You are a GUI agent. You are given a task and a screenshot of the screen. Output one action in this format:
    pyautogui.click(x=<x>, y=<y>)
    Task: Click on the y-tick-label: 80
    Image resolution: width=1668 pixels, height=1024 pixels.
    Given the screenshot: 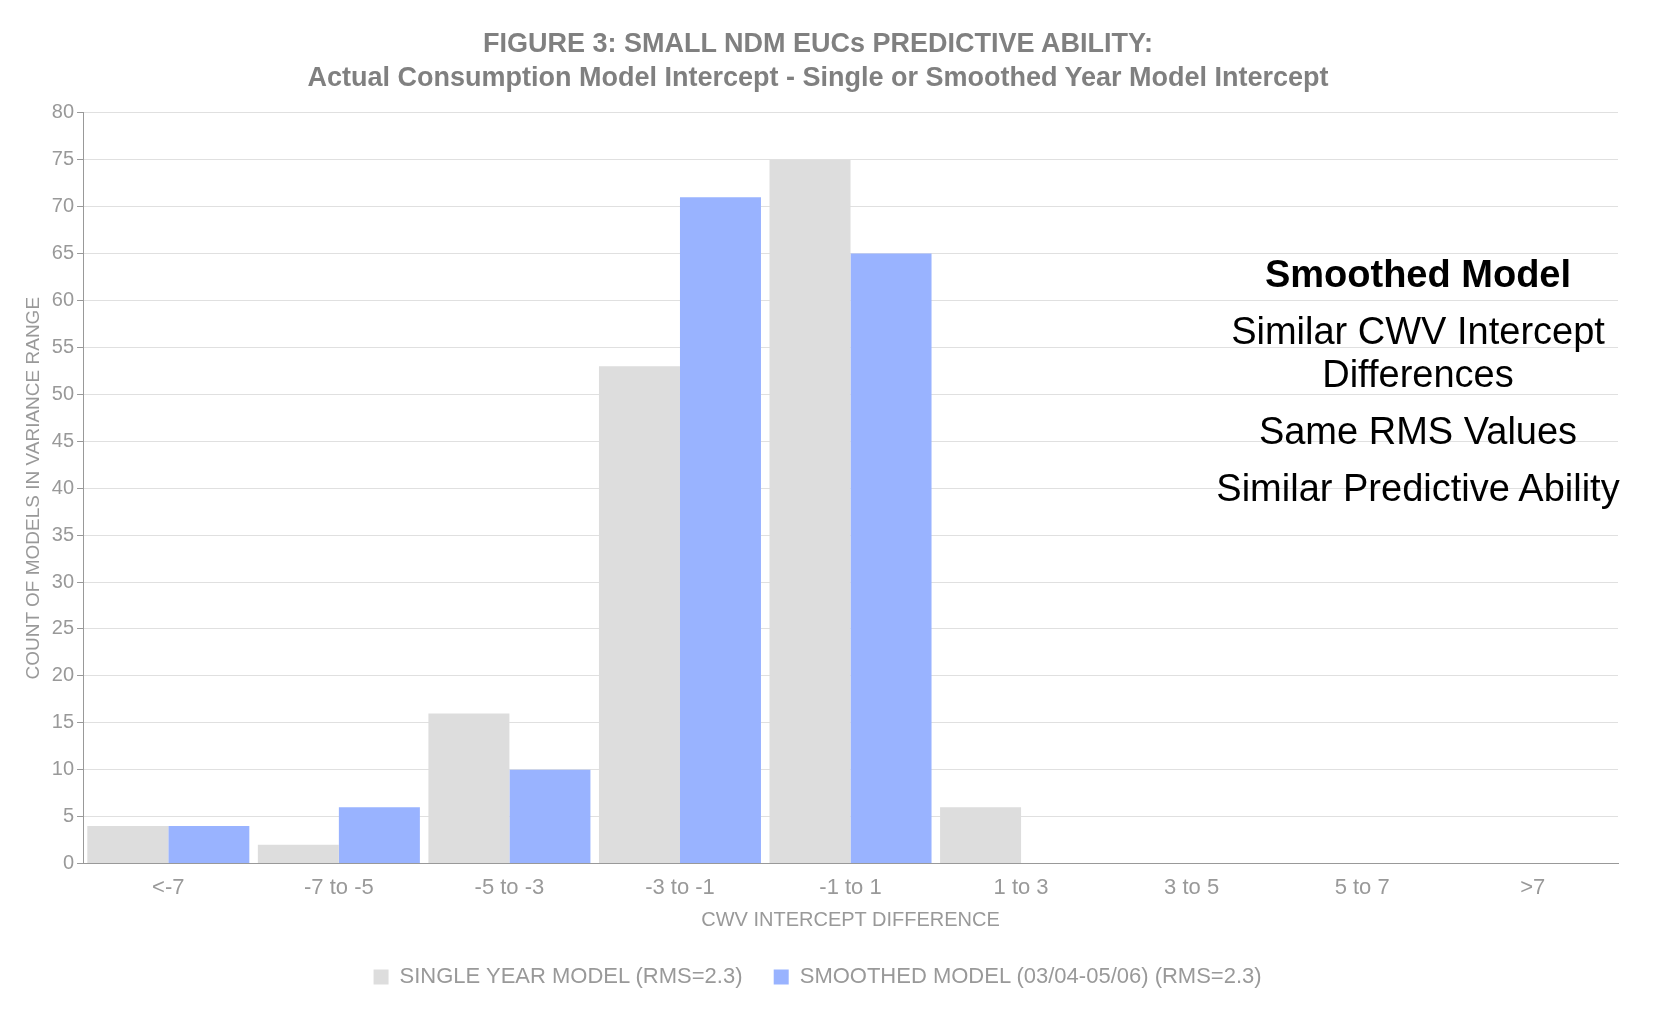 What is the action you would take?
    pyautogui.click(x=63, y=111)
    